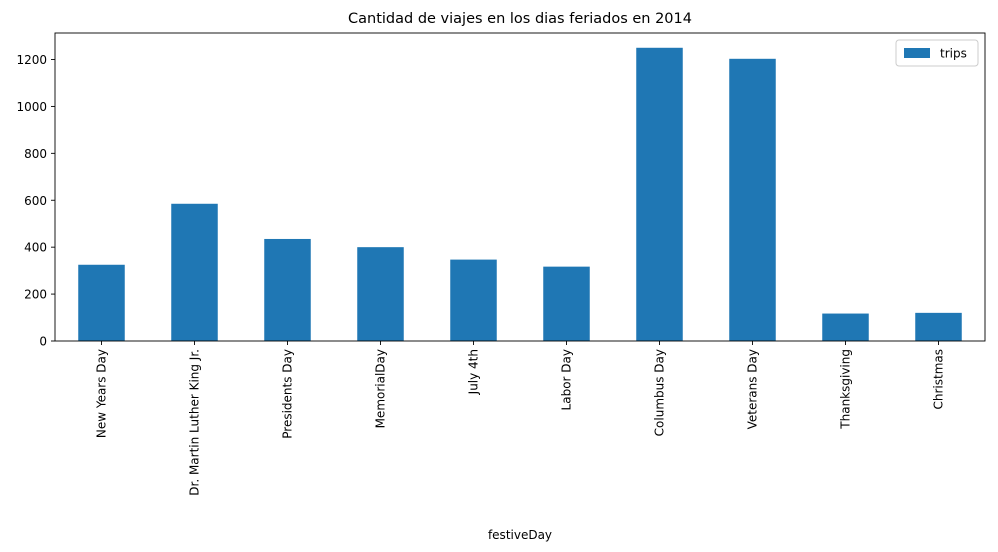  I want to click on x-tick-label: July 4th, so click(474, 372).